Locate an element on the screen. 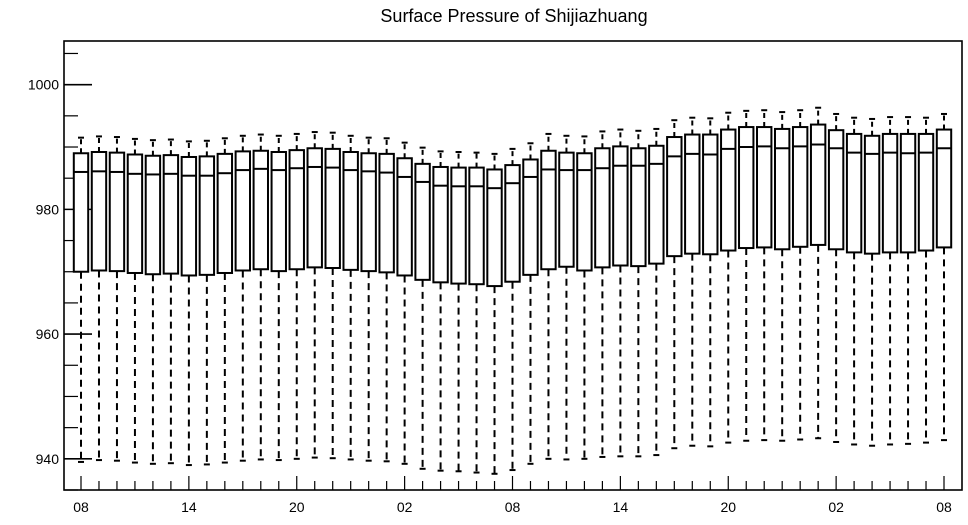 The width and height of the screenshot is (968, 525). x-tick-label: 14 is located at coordinates (621, 507).